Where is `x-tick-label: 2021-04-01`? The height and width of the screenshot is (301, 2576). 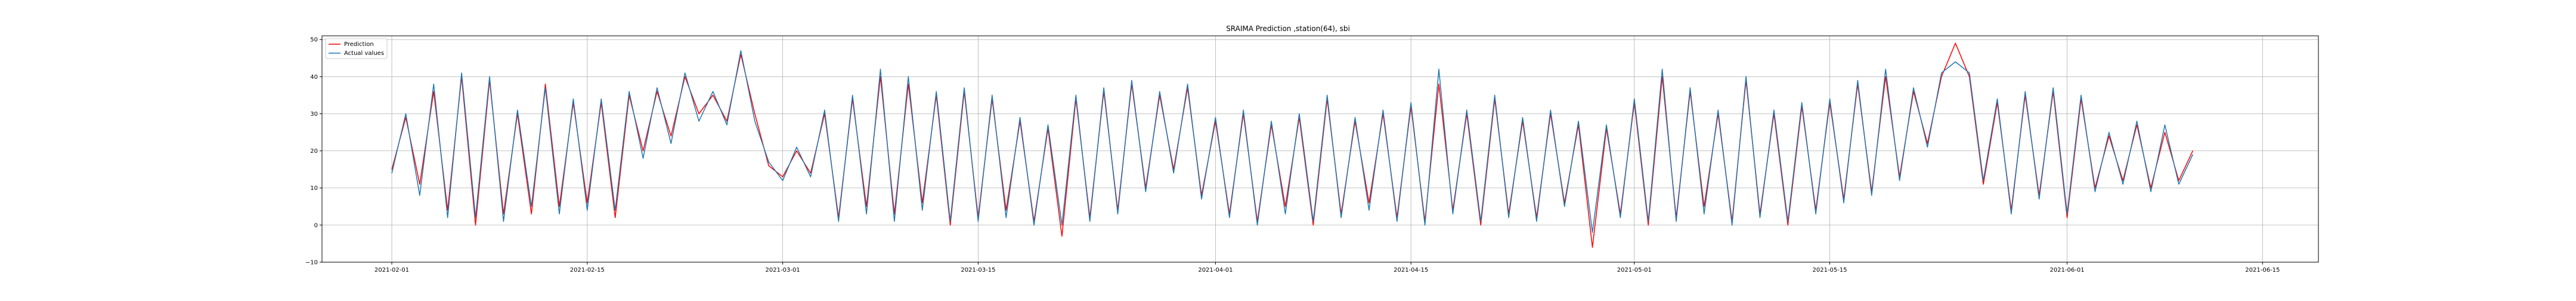
x-tick-label: 2021-04-01 is located at coordinates (1215, 270).